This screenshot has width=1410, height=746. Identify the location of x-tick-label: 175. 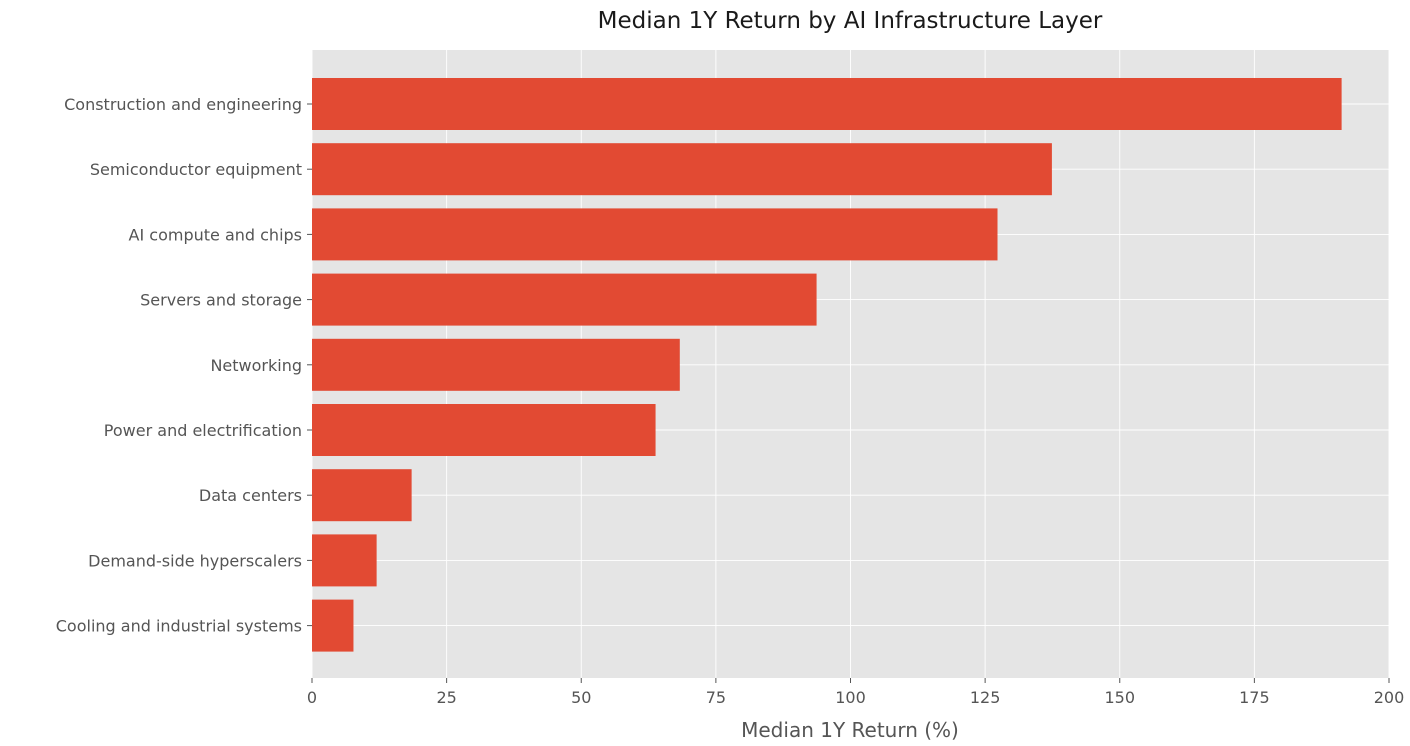
(1254, 697).